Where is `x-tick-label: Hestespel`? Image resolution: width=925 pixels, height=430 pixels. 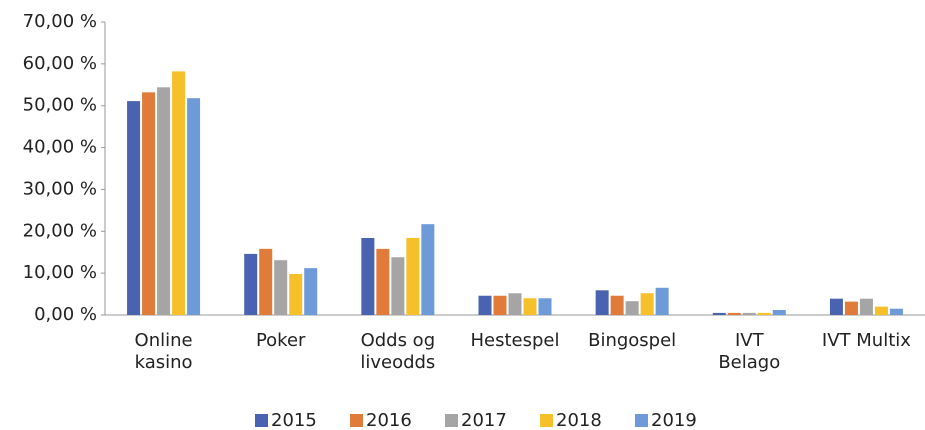 x-tick-label: Hestespel is located at coordinates (515, 340).